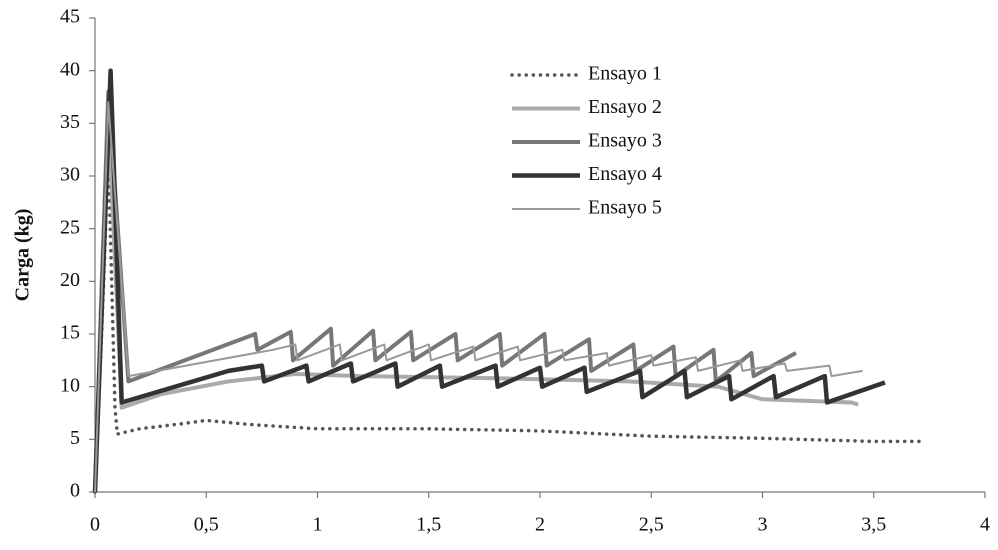  I want to click on y-tick-label: 10, so click(70, 385).